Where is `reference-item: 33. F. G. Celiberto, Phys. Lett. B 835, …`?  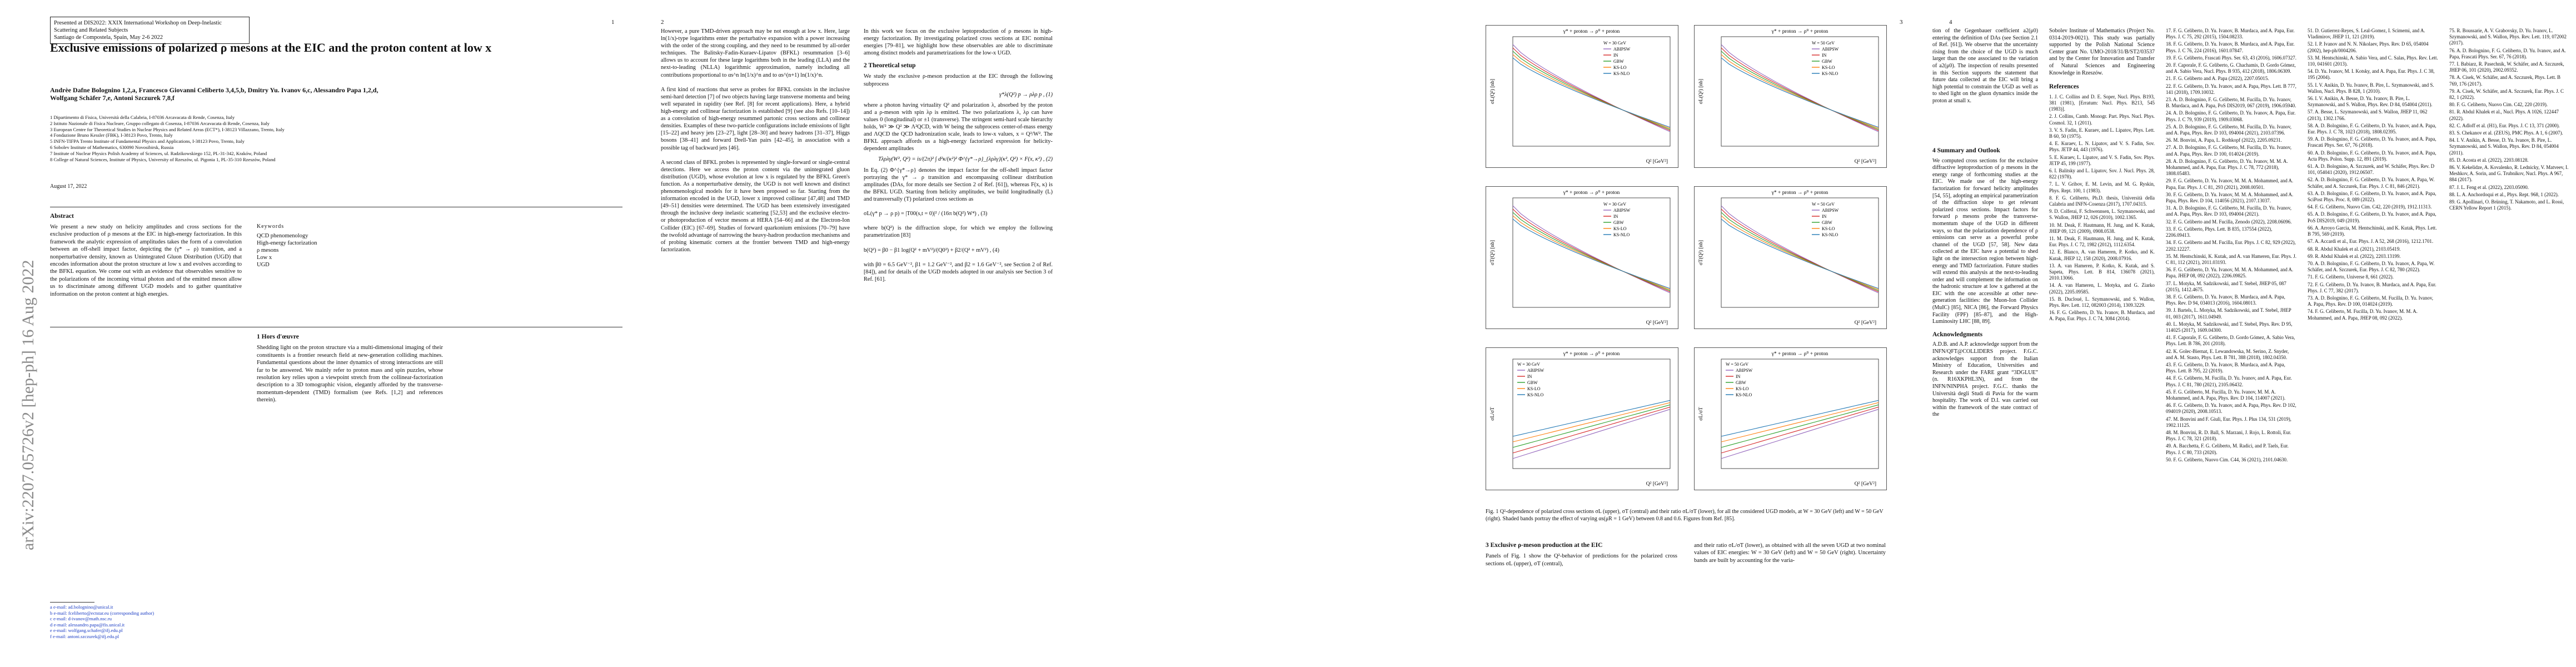 reference-item: 33. F. G. Celiberto, Phys. Lett. B 835, … is located at coordinates (2219, 232).